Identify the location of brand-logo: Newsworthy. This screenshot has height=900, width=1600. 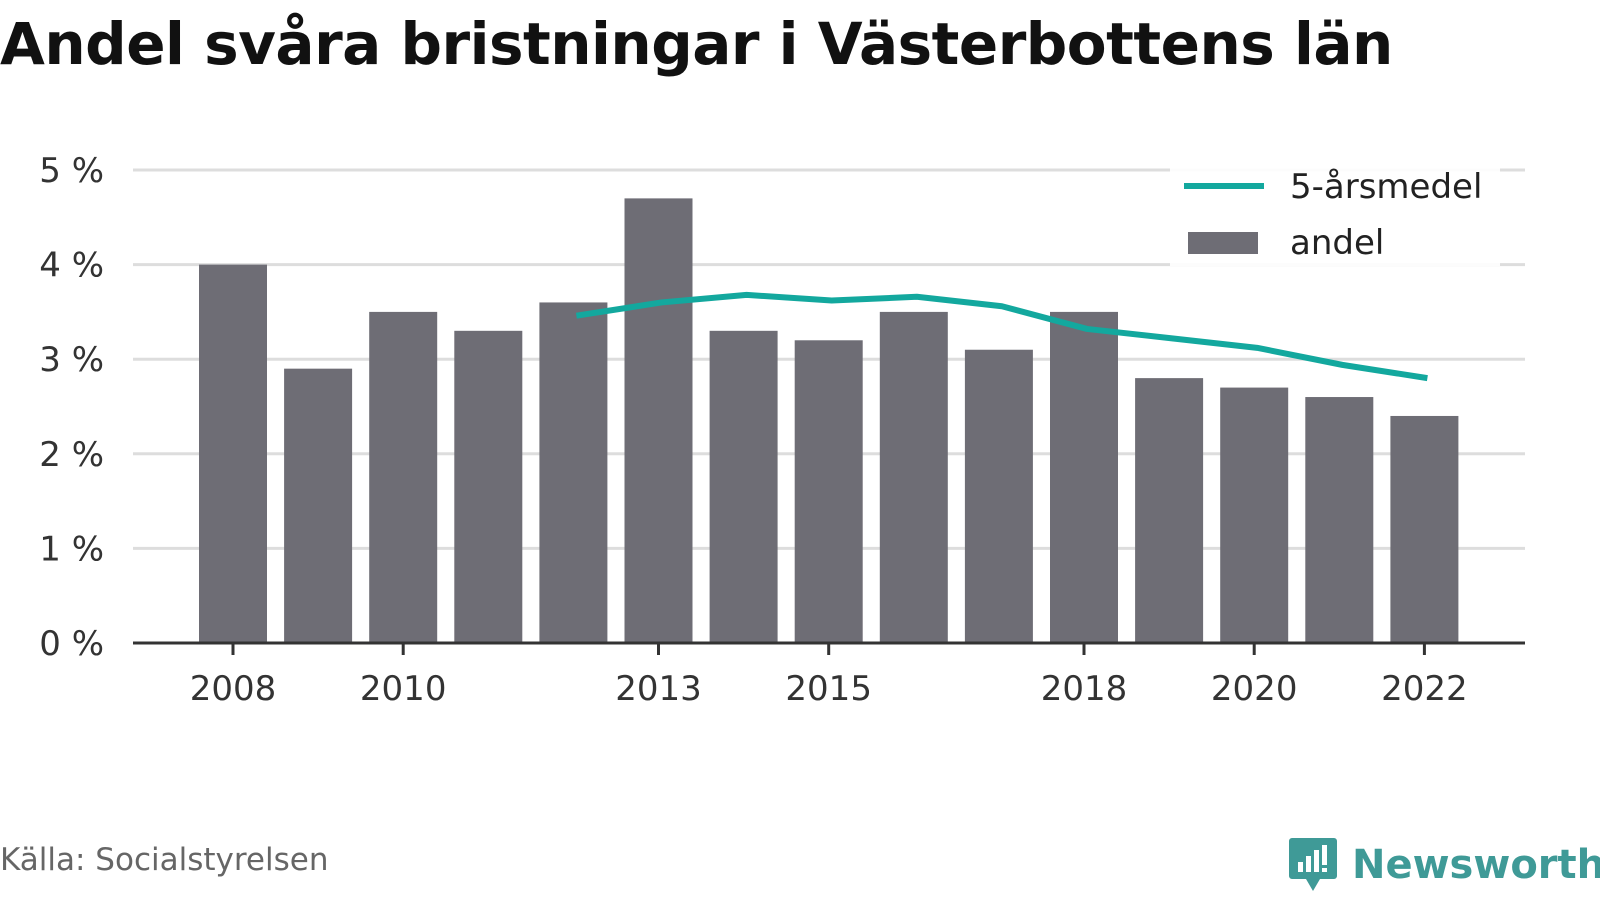
(1444, 865).